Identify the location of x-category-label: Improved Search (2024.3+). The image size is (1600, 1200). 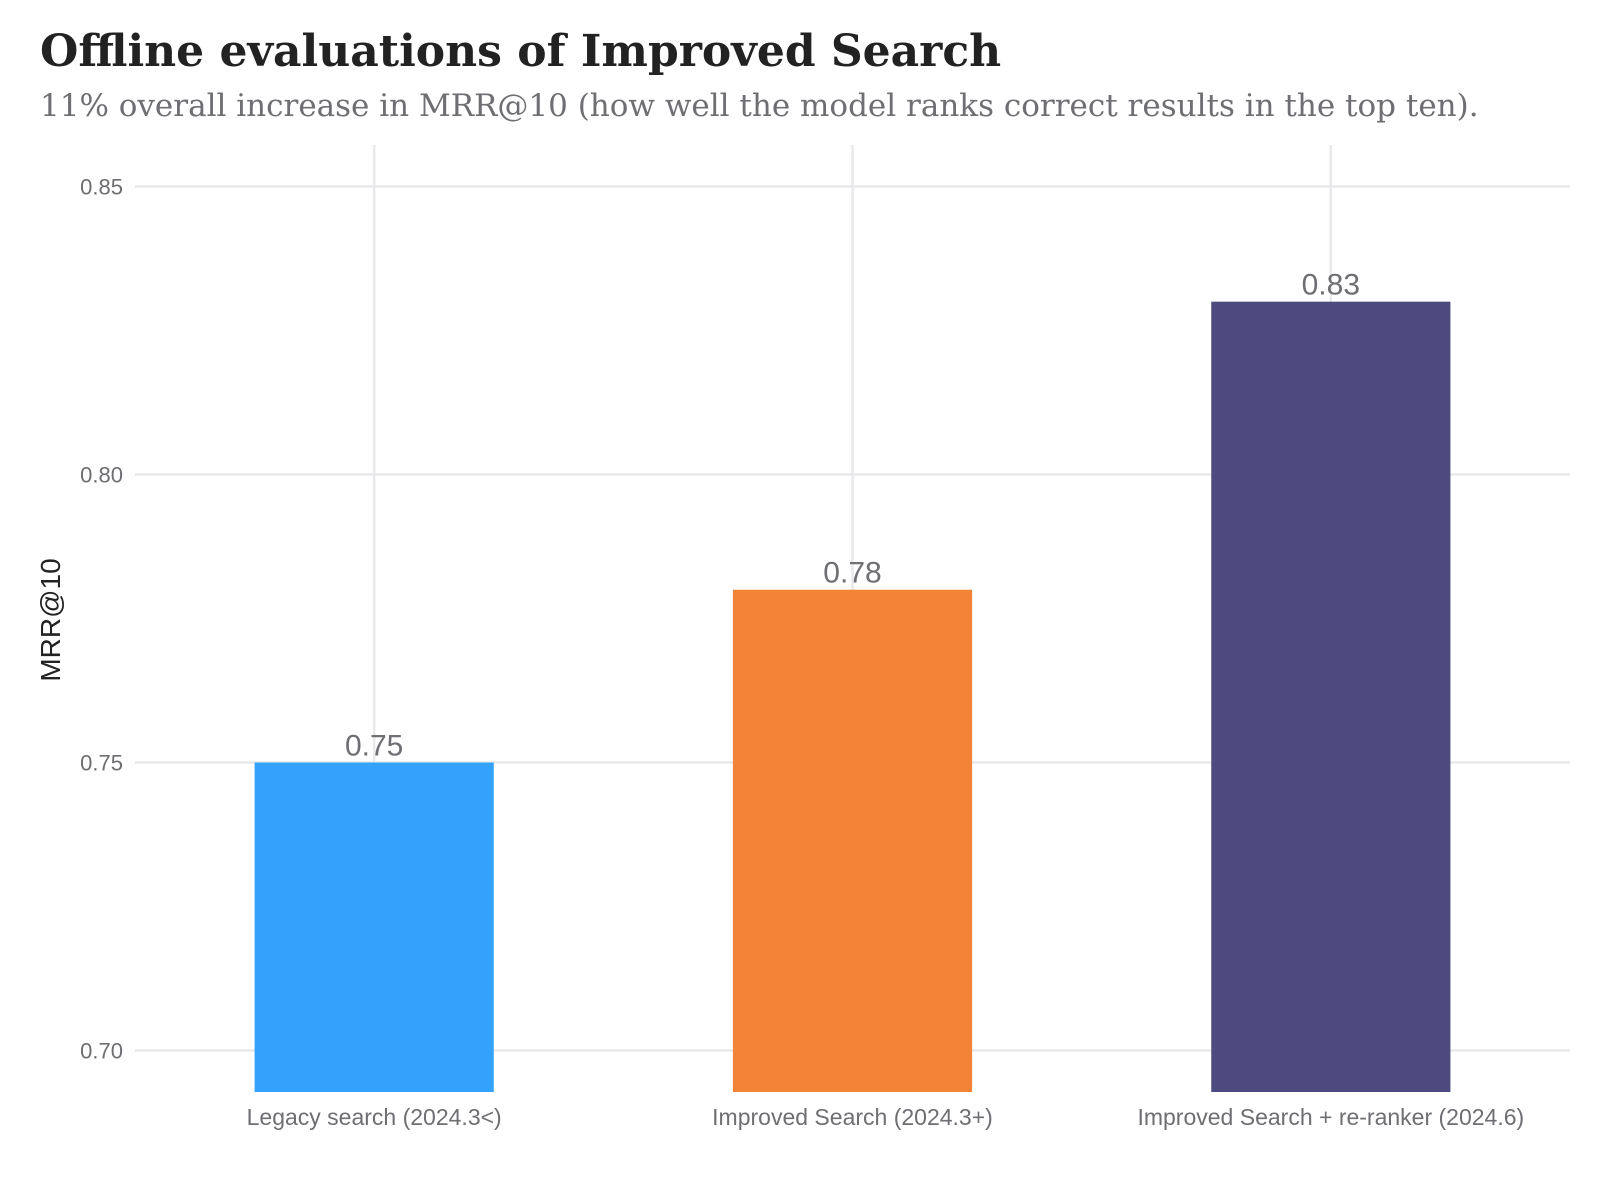
(852, 1117).